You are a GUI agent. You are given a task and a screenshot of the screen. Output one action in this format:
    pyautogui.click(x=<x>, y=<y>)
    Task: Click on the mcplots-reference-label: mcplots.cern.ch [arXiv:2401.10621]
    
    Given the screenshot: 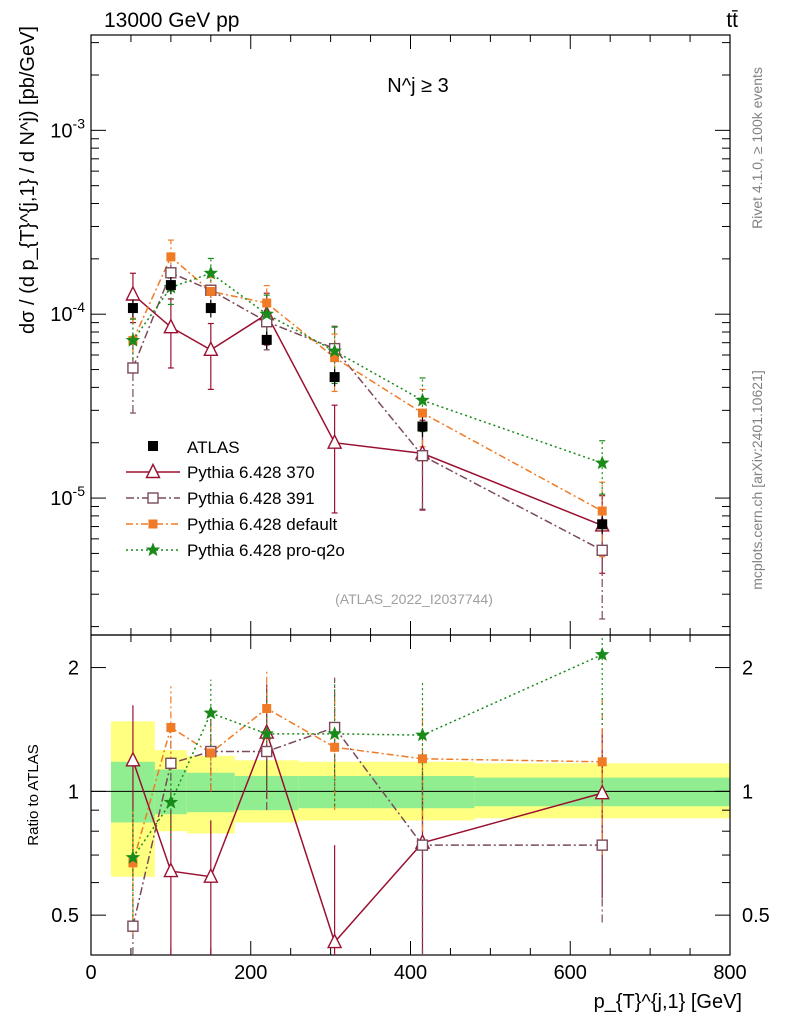 What is the action you would take?
    pyautogui.click(x=757, y=479)
    